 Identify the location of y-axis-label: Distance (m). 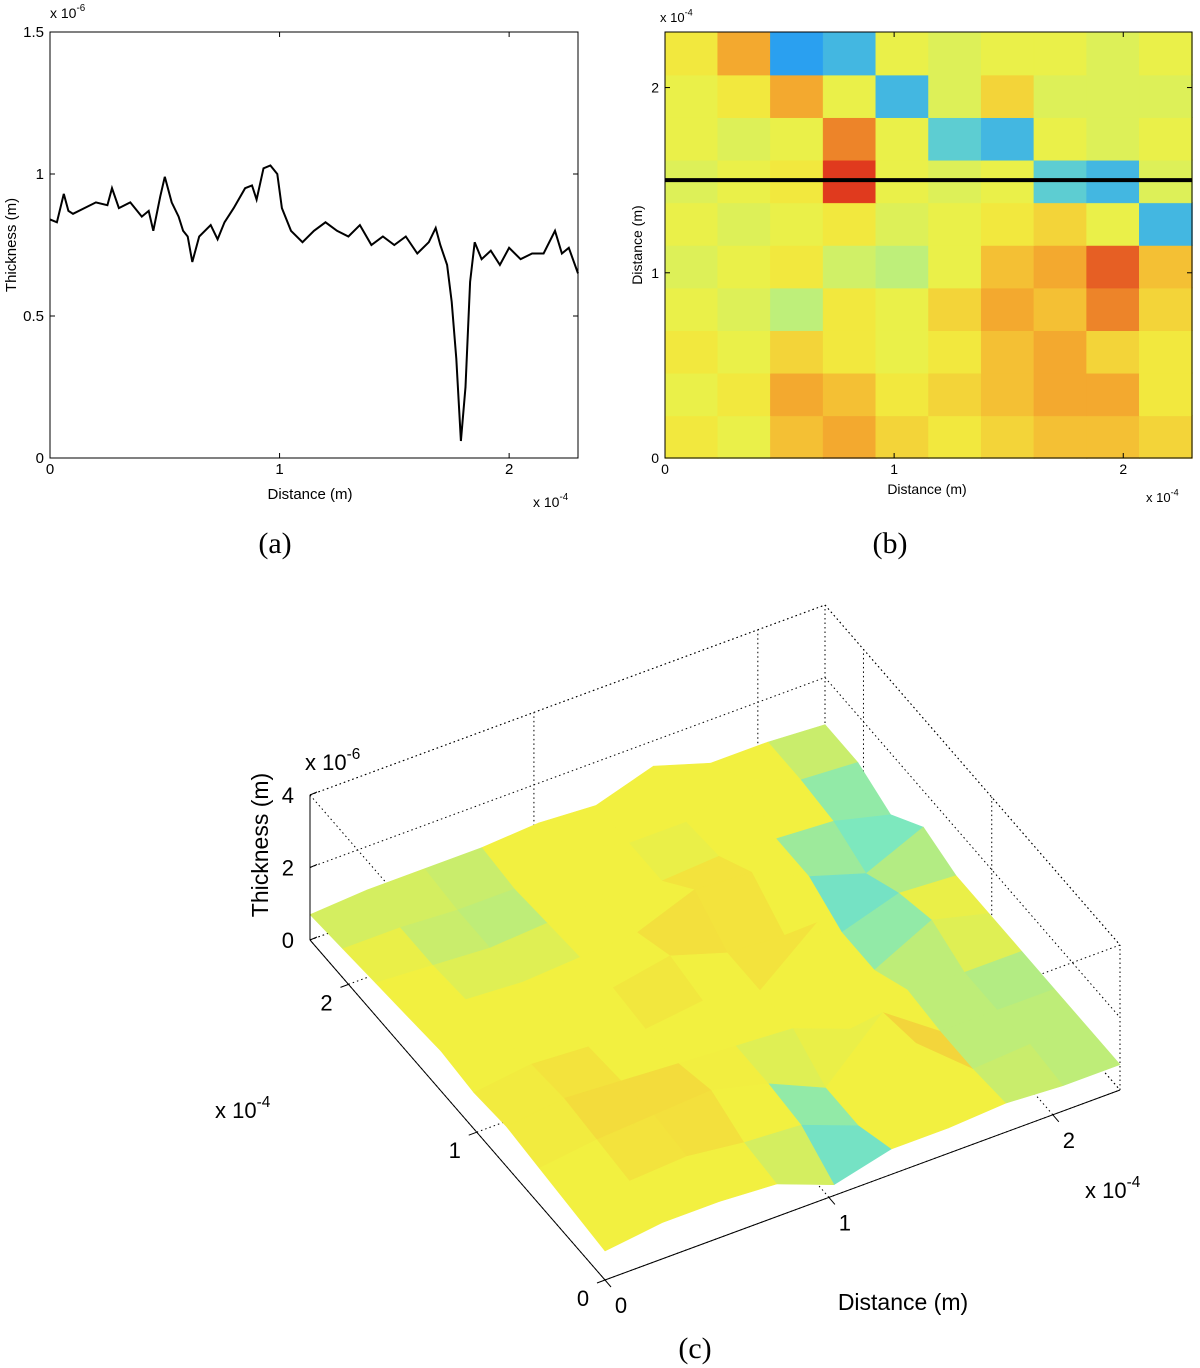
(637, 244).